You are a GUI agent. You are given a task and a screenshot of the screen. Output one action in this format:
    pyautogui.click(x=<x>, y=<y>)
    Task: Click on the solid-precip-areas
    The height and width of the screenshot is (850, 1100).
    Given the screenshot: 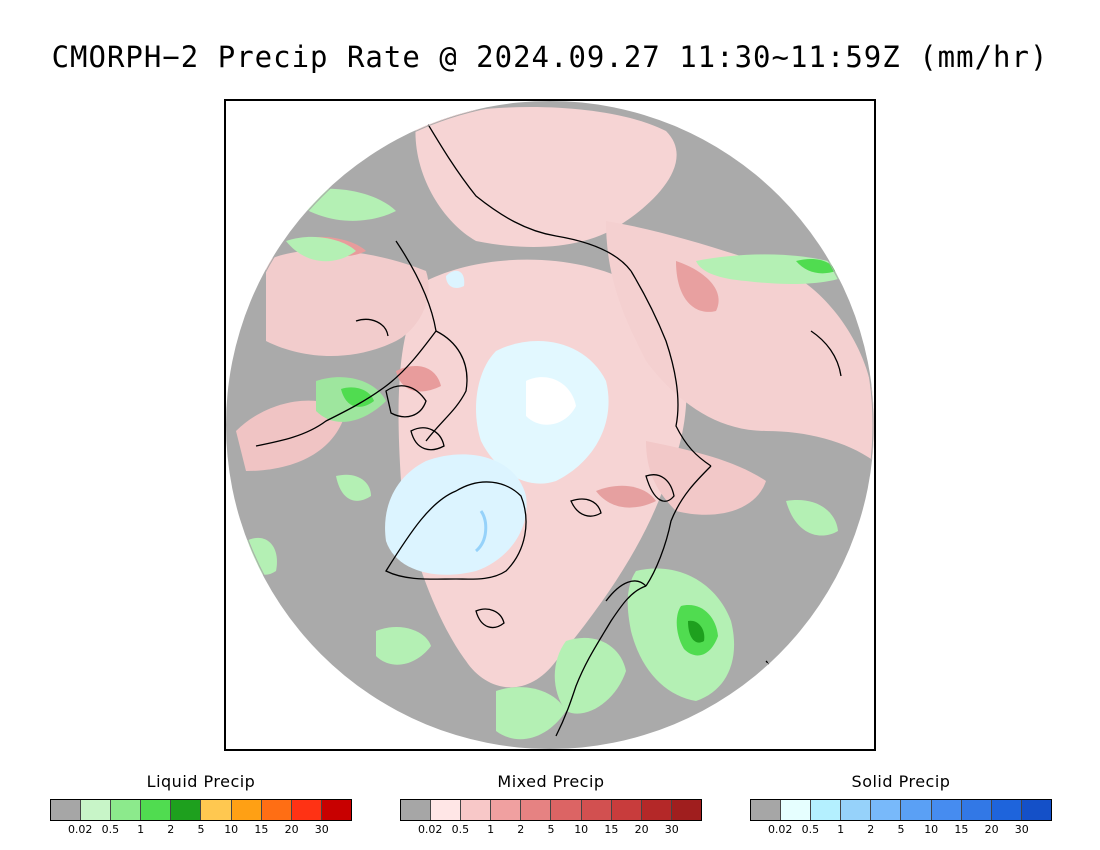 What is the action you would take?
    pyautogui.click(x=497, y=422)
    